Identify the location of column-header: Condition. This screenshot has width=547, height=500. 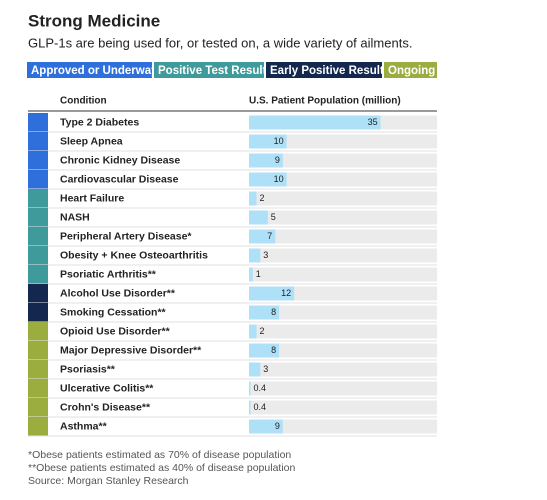
(83, 101).